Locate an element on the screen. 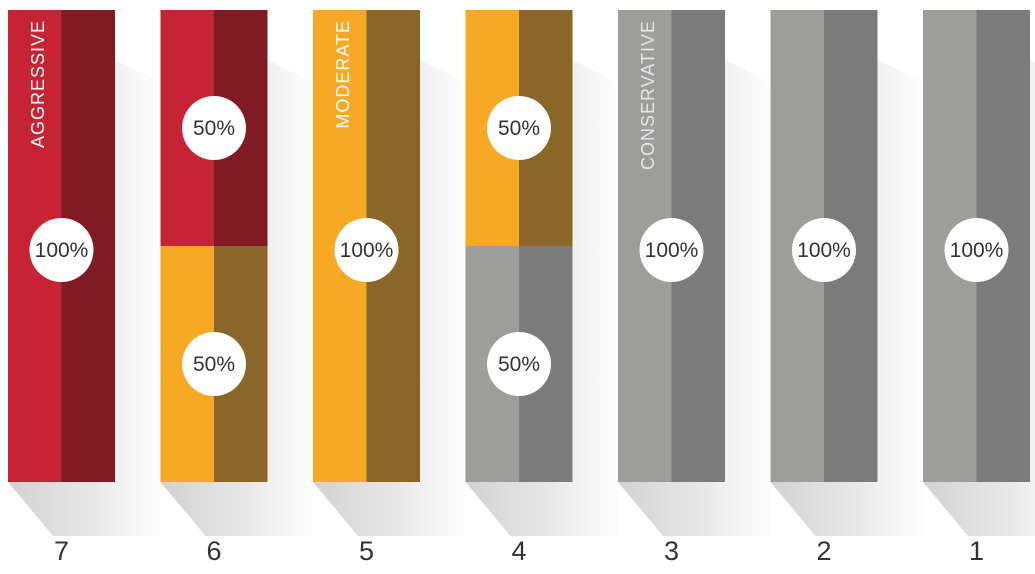 This screenshot has height=574, width=1035. column-title: MODERATE is located at coordinates (343, 74).